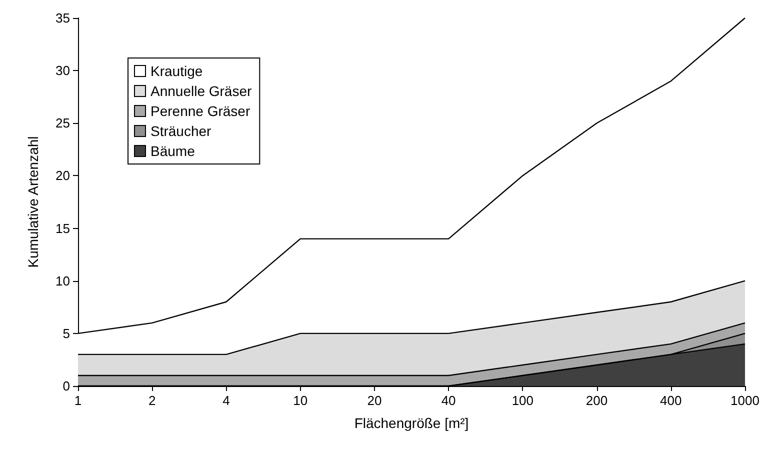  Describe the element at coordinates (181, 131) in the screenshot. I see `legend-label: Sträucher` at that location.